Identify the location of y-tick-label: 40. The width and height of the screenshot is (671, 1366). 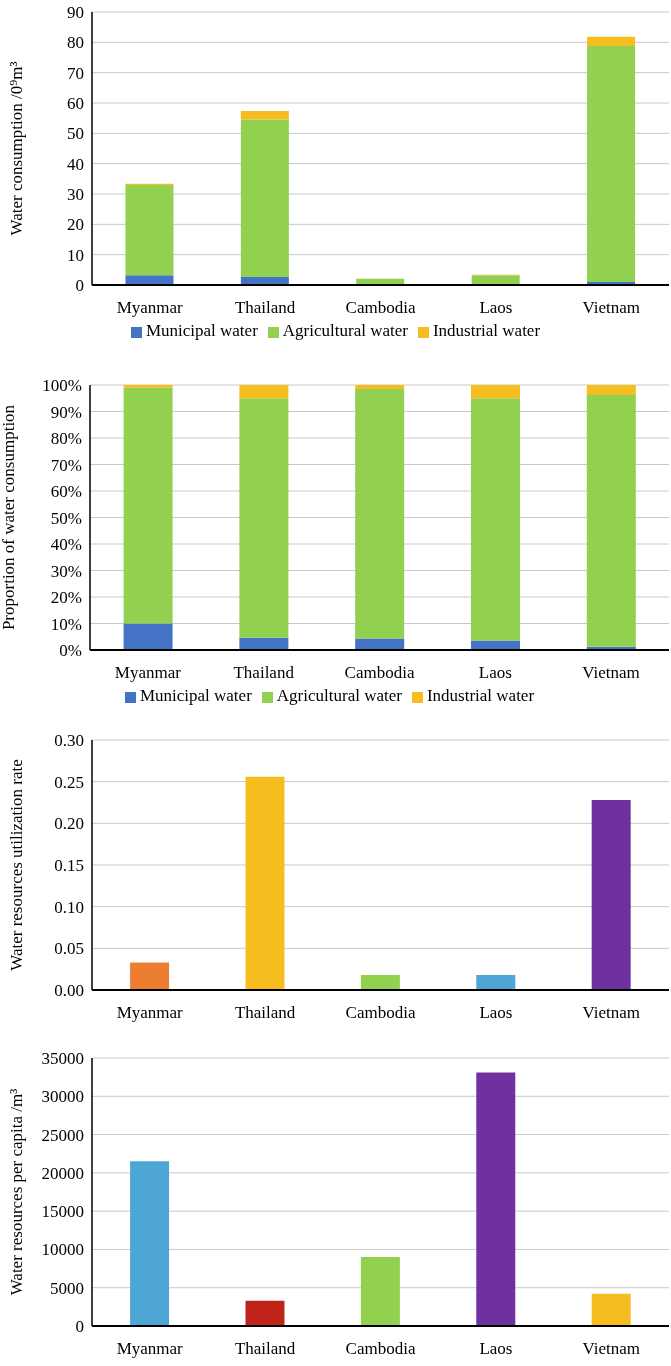
(75, 164).